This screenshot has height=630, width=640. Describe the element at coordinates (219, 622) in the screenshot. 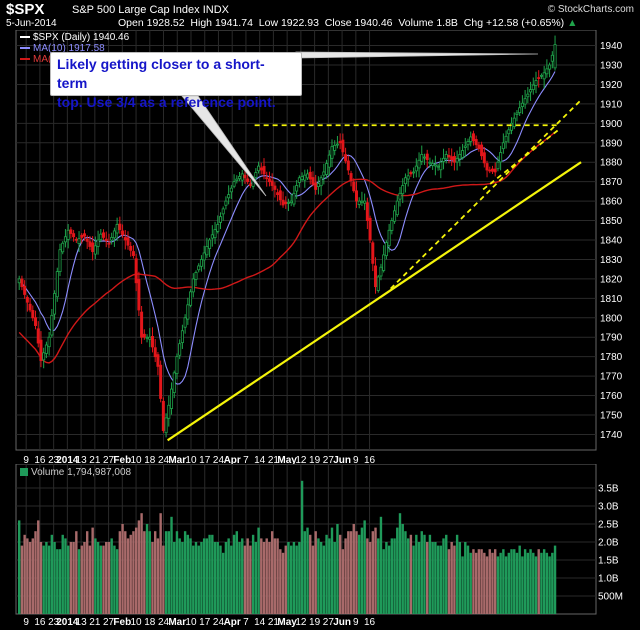

I see `volume-x-tick-label: 24` at that location.